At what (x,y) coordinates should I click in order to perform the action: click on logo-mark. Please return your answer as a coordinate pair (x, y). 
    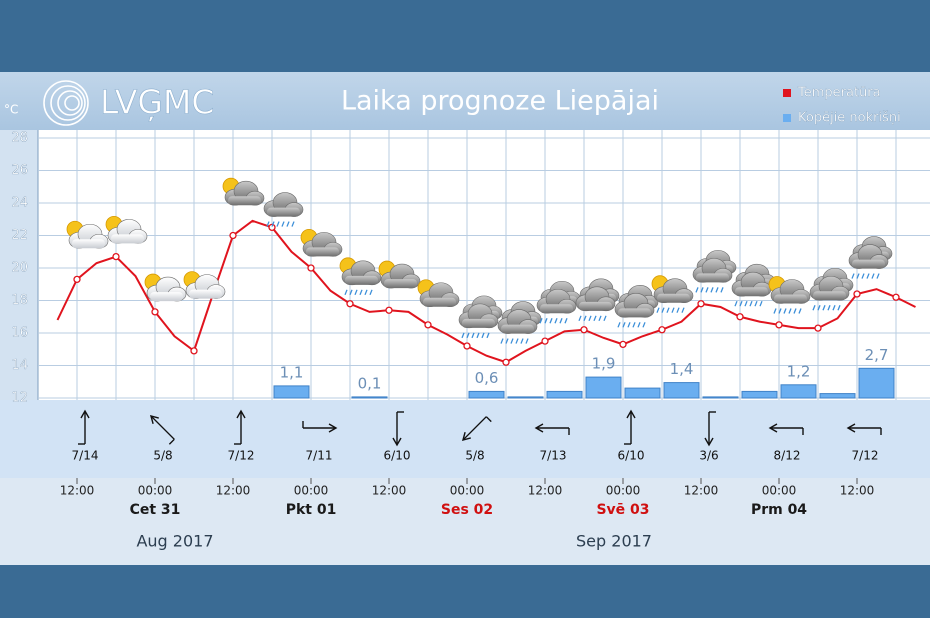
    Looking at the image, I should click on (66, 103).